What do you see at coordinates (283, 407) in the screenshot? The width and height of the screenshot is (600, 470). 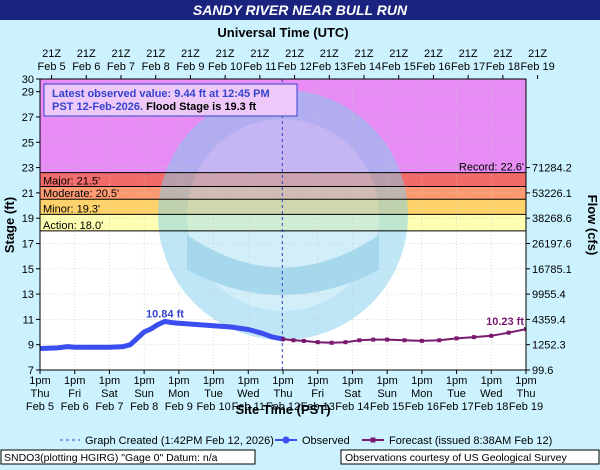 I see `site-tick-date: Feb 12` at bounding box center [283, 407].